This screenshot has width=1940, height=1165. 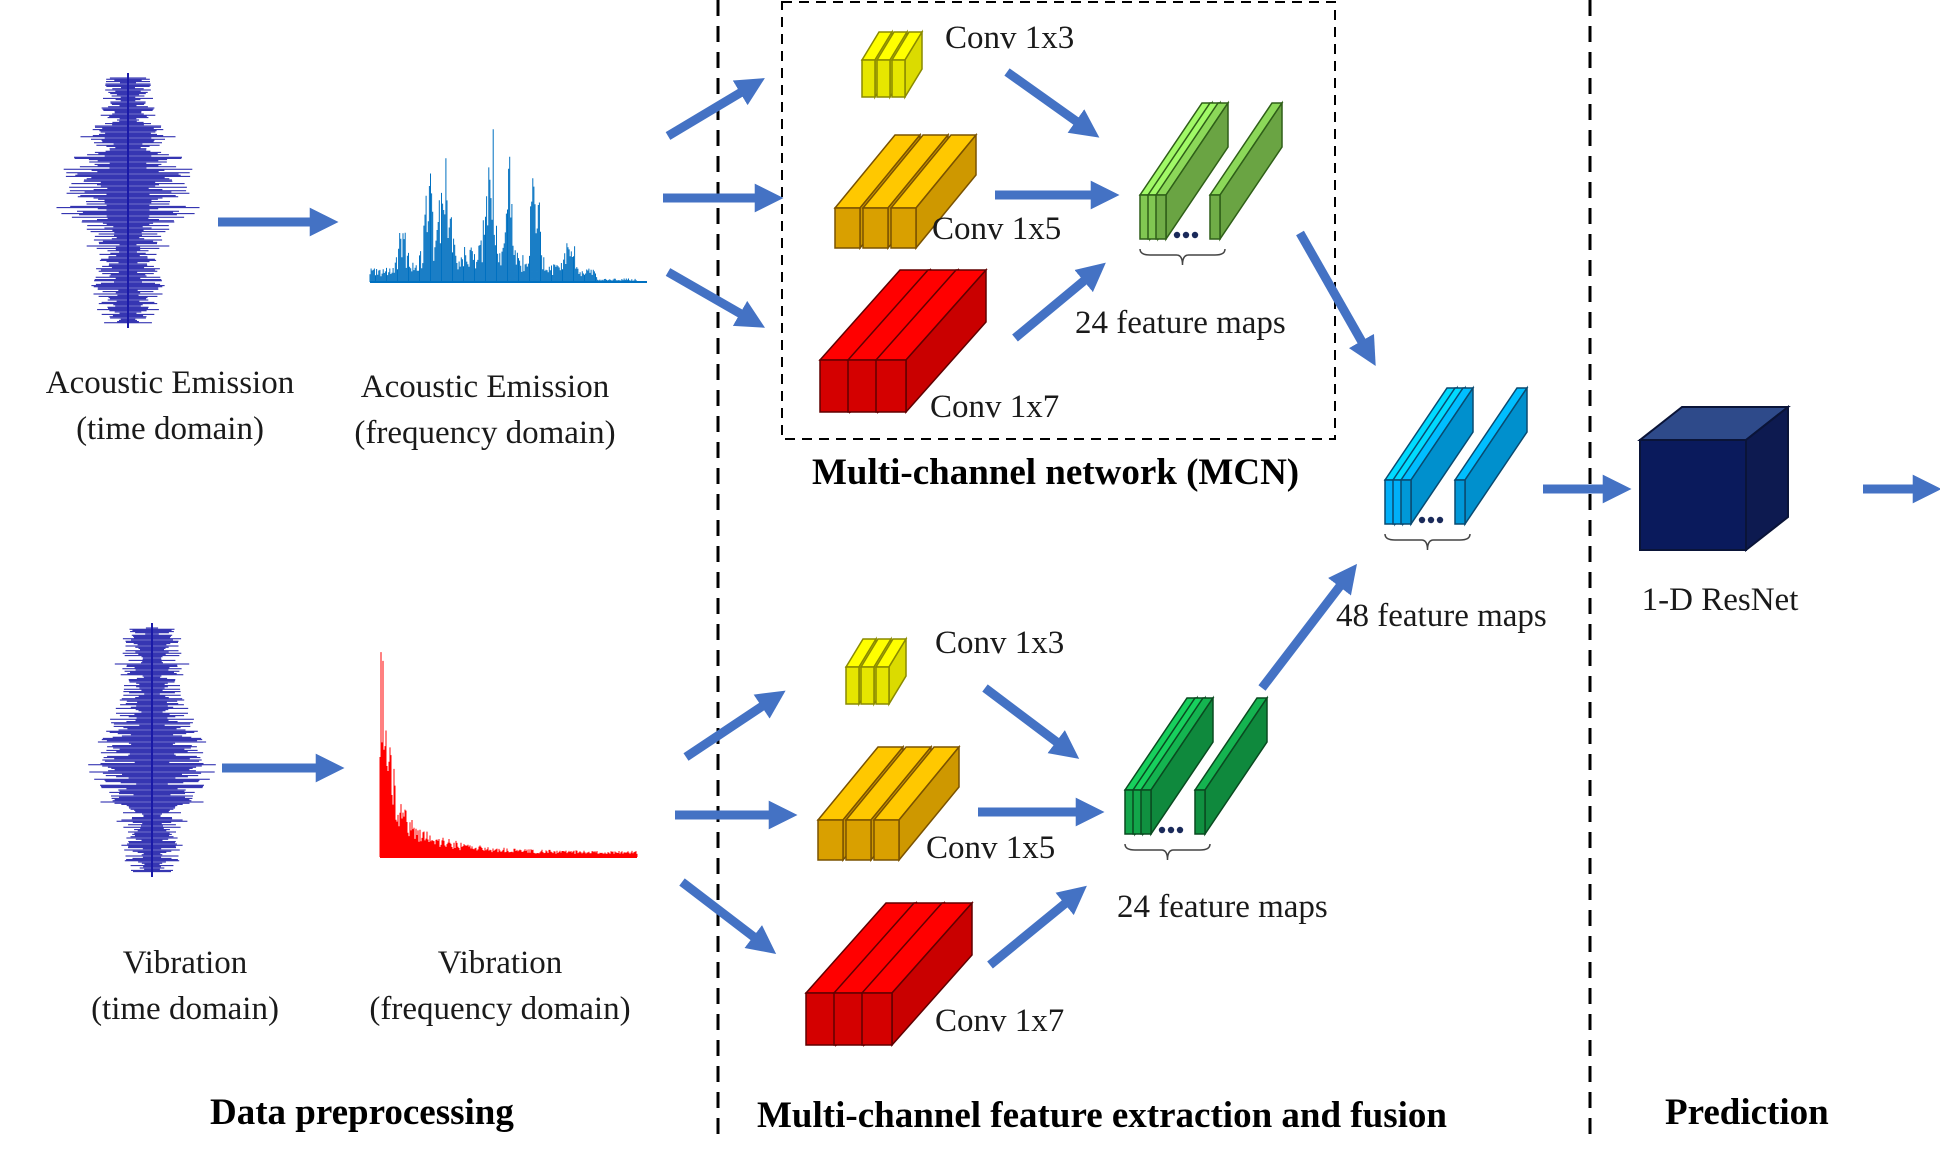 What do you see at coordinates (1000, 643) in the screenshot?
I see `bottom-conv3-label: Conv 1x3` at bounding box center [1000, 643].